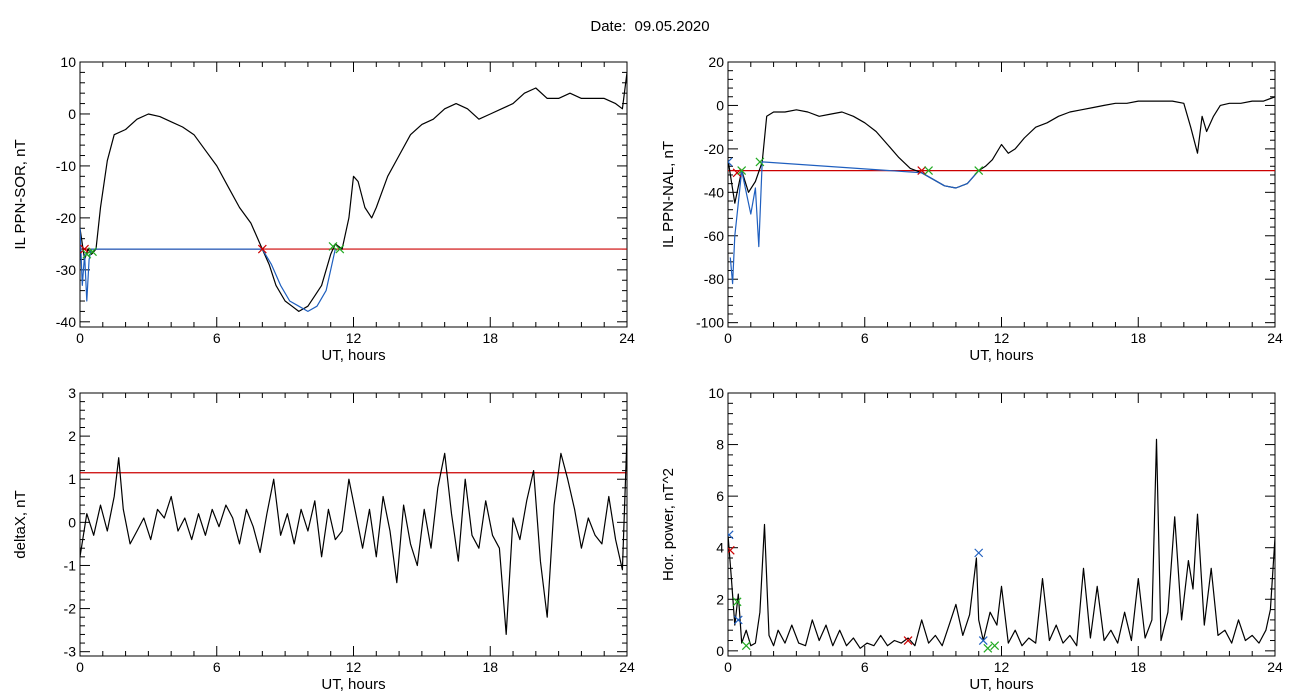  What do you see at coordinates (66, 270) in the screenshot?
I see `y-tick-label: -30` at bounding box center [66, 270].